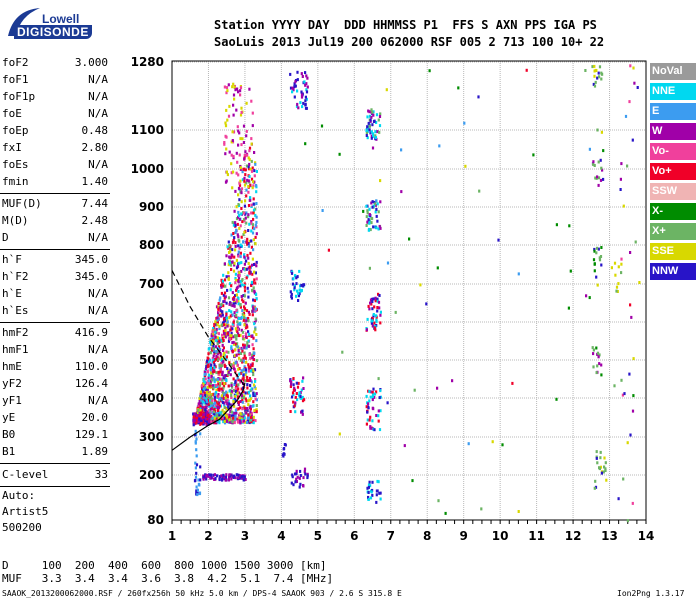  What do you see at coordinates (19, 96) in the screenshot?
I see `param-name: foF1p` at bounding box center [19, 96].